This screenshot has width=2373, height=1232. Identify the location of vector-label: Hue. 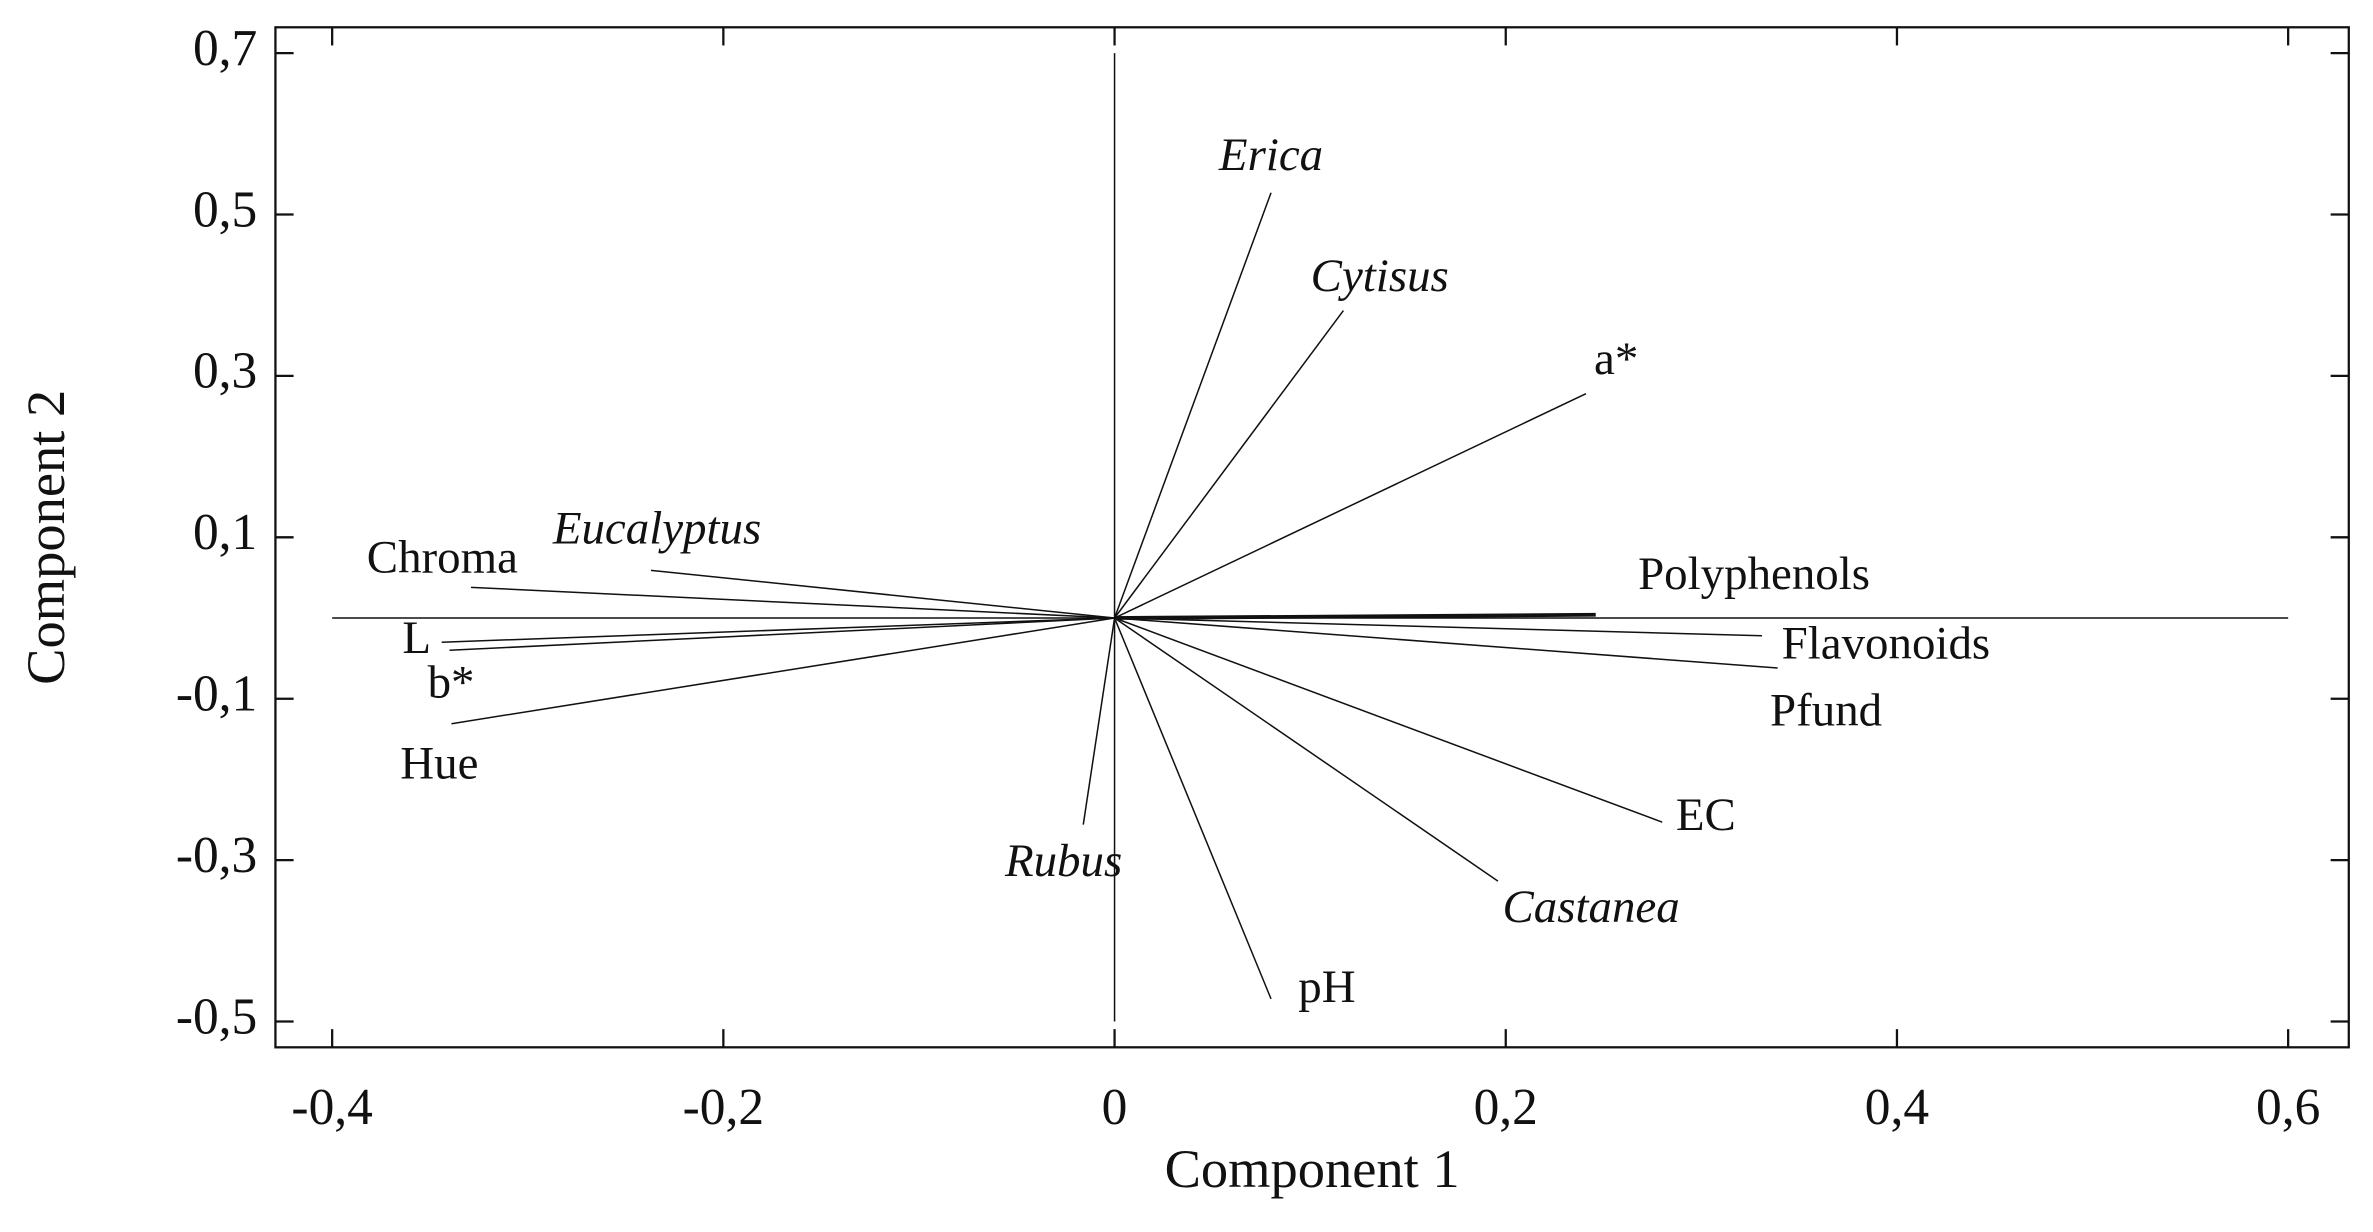
(439, 763).